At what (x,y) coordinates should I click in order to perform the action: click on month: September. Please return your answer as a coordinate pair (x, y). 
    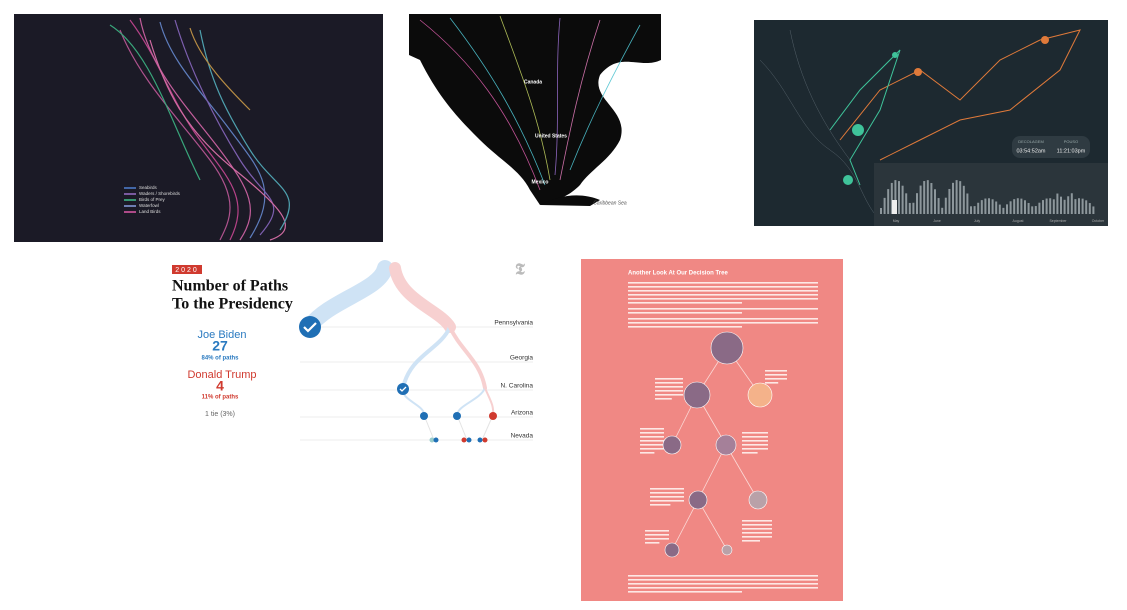
    Looking at the image, I should click on (1058, 221).